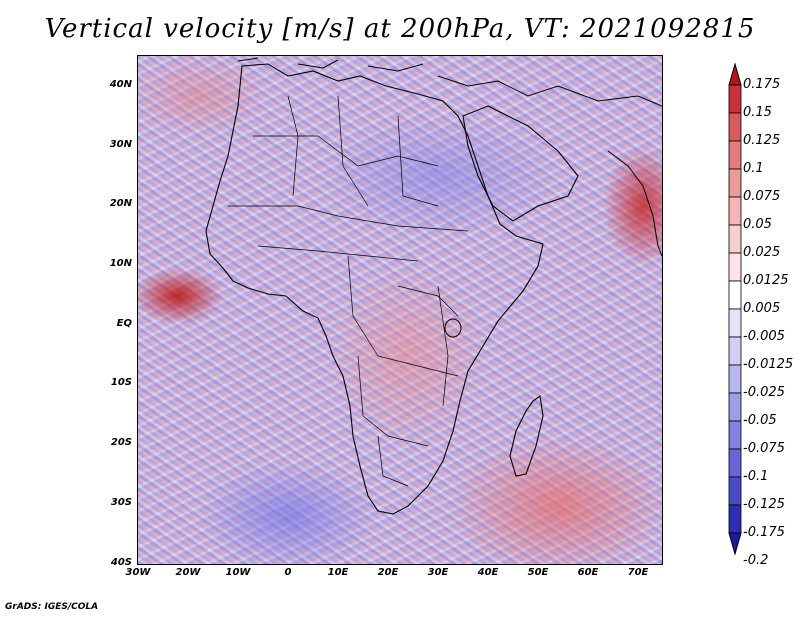 The height and width of the screenshot is (618, 800). Describe the element at coordinates (762, 140) in the screenshot. I see `colorbar-level-label: 0.125` at that location.